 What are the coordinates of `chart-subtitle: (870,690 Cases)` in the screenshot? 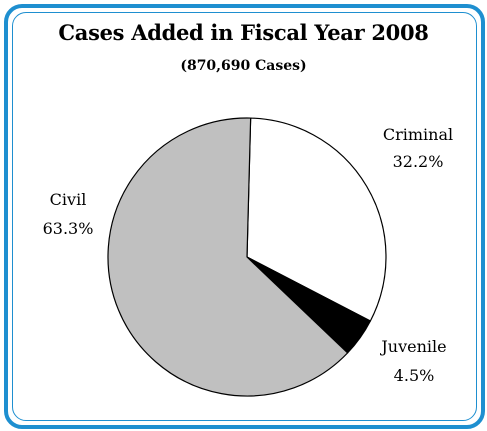 It's located at (243, 66).